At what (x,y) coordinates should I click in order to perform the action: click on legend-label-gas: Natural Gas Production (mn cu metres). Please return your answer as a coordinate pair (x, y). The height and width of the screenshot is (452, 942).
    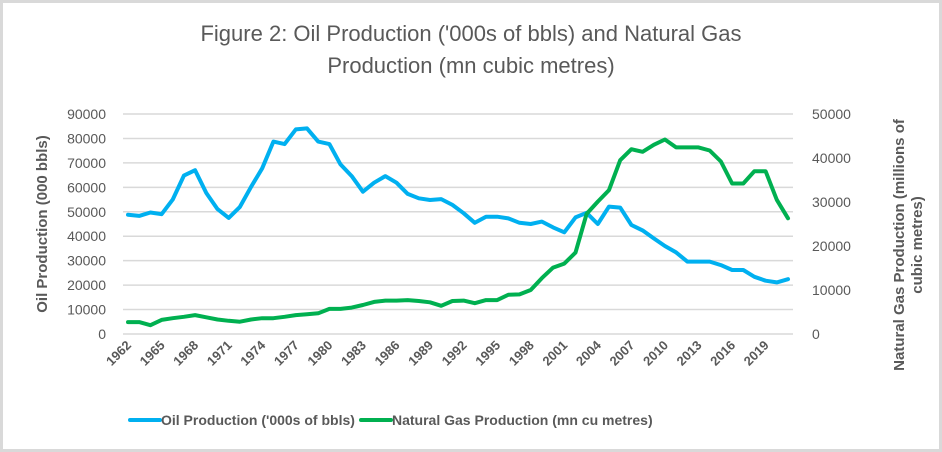
    Looking at the image, I should click on (522, 420).